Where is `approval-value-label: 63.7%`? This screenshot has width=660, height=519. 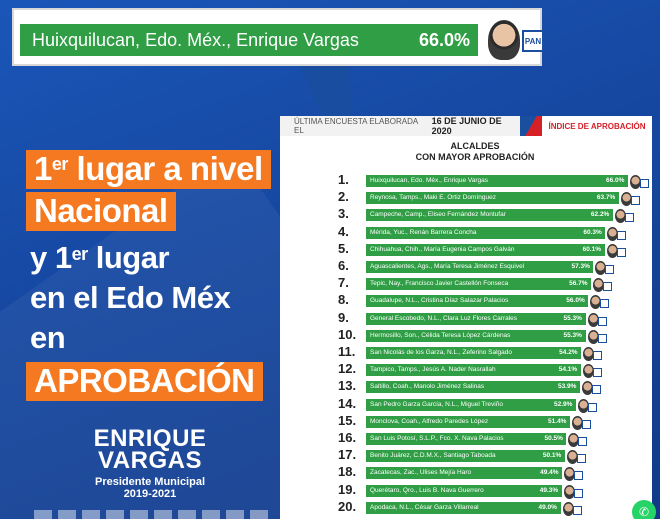
approval-value-label: 63.7% is located at coordinates (606, 198).